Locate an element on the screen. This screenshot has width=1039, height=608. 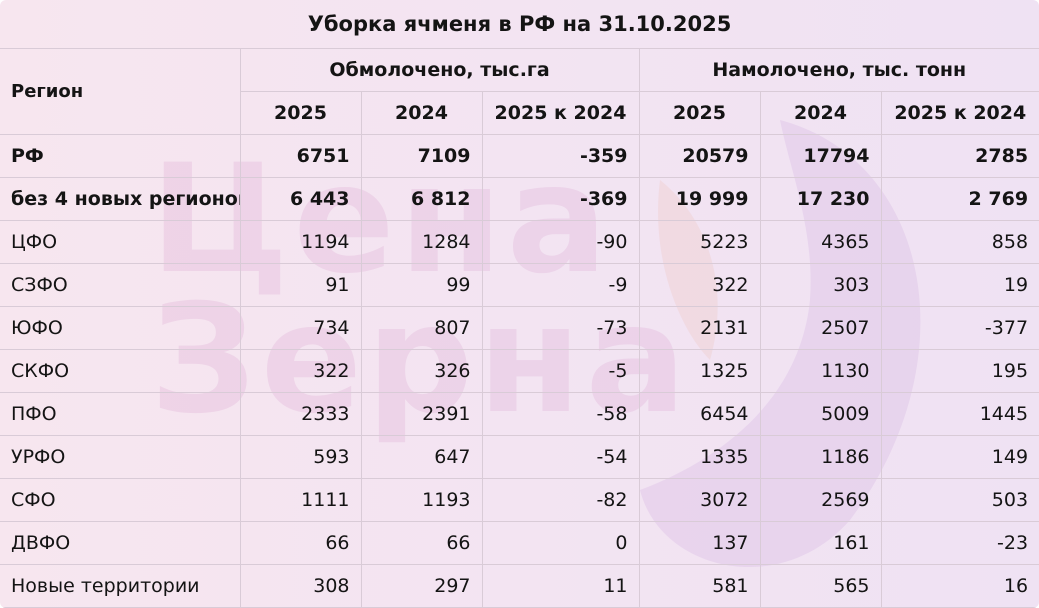
table-row: ДВФО 66 66 0 137 161 -23 is located at coordinates (519, 543).